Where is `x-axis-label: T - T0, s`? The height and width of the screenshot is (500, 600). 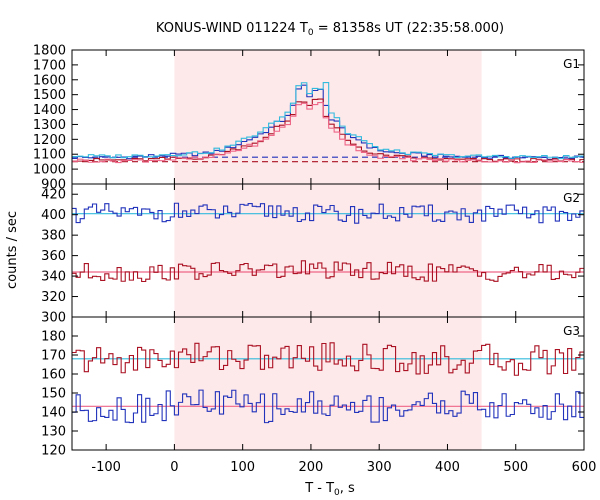
x-axis-label: T - T0, s is located at coordinates (329, 489).